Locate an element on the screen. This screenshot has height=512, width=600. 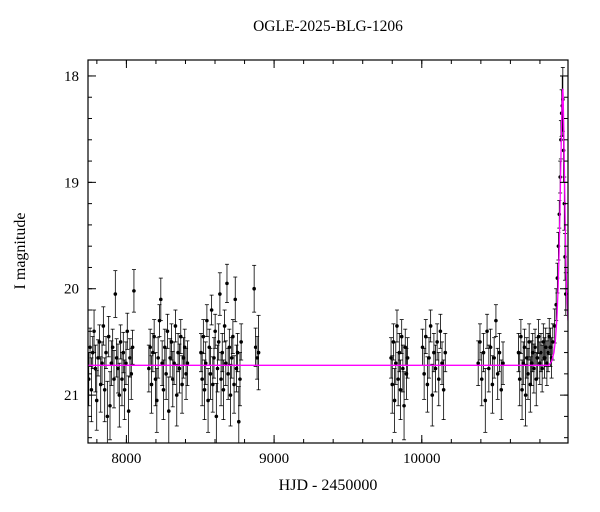
x-tick-label: 8000 is located at coordinates (126, 459).